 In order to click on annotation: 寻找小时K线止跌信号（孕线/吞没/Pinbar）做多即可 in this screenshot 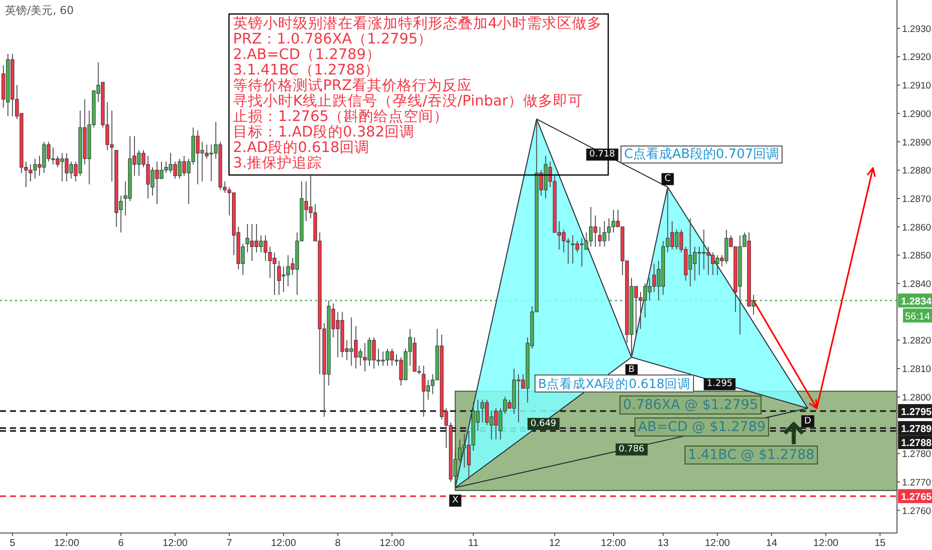, I will do `click(408, 101)`.